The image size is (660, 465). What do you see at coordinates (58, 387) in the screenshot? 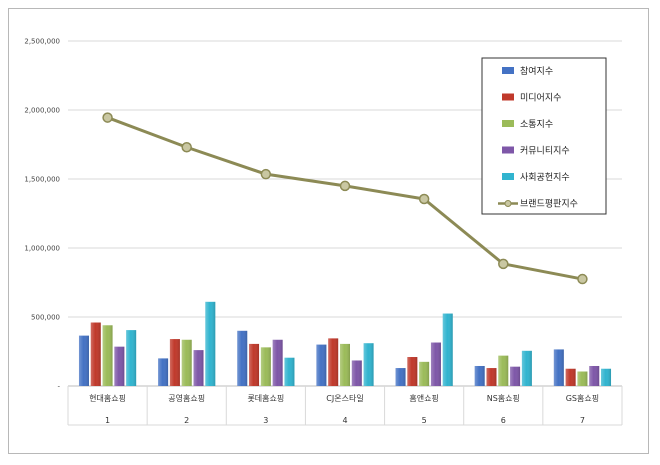
I see `y-tick-label: -` at bounding box center [58, 387].